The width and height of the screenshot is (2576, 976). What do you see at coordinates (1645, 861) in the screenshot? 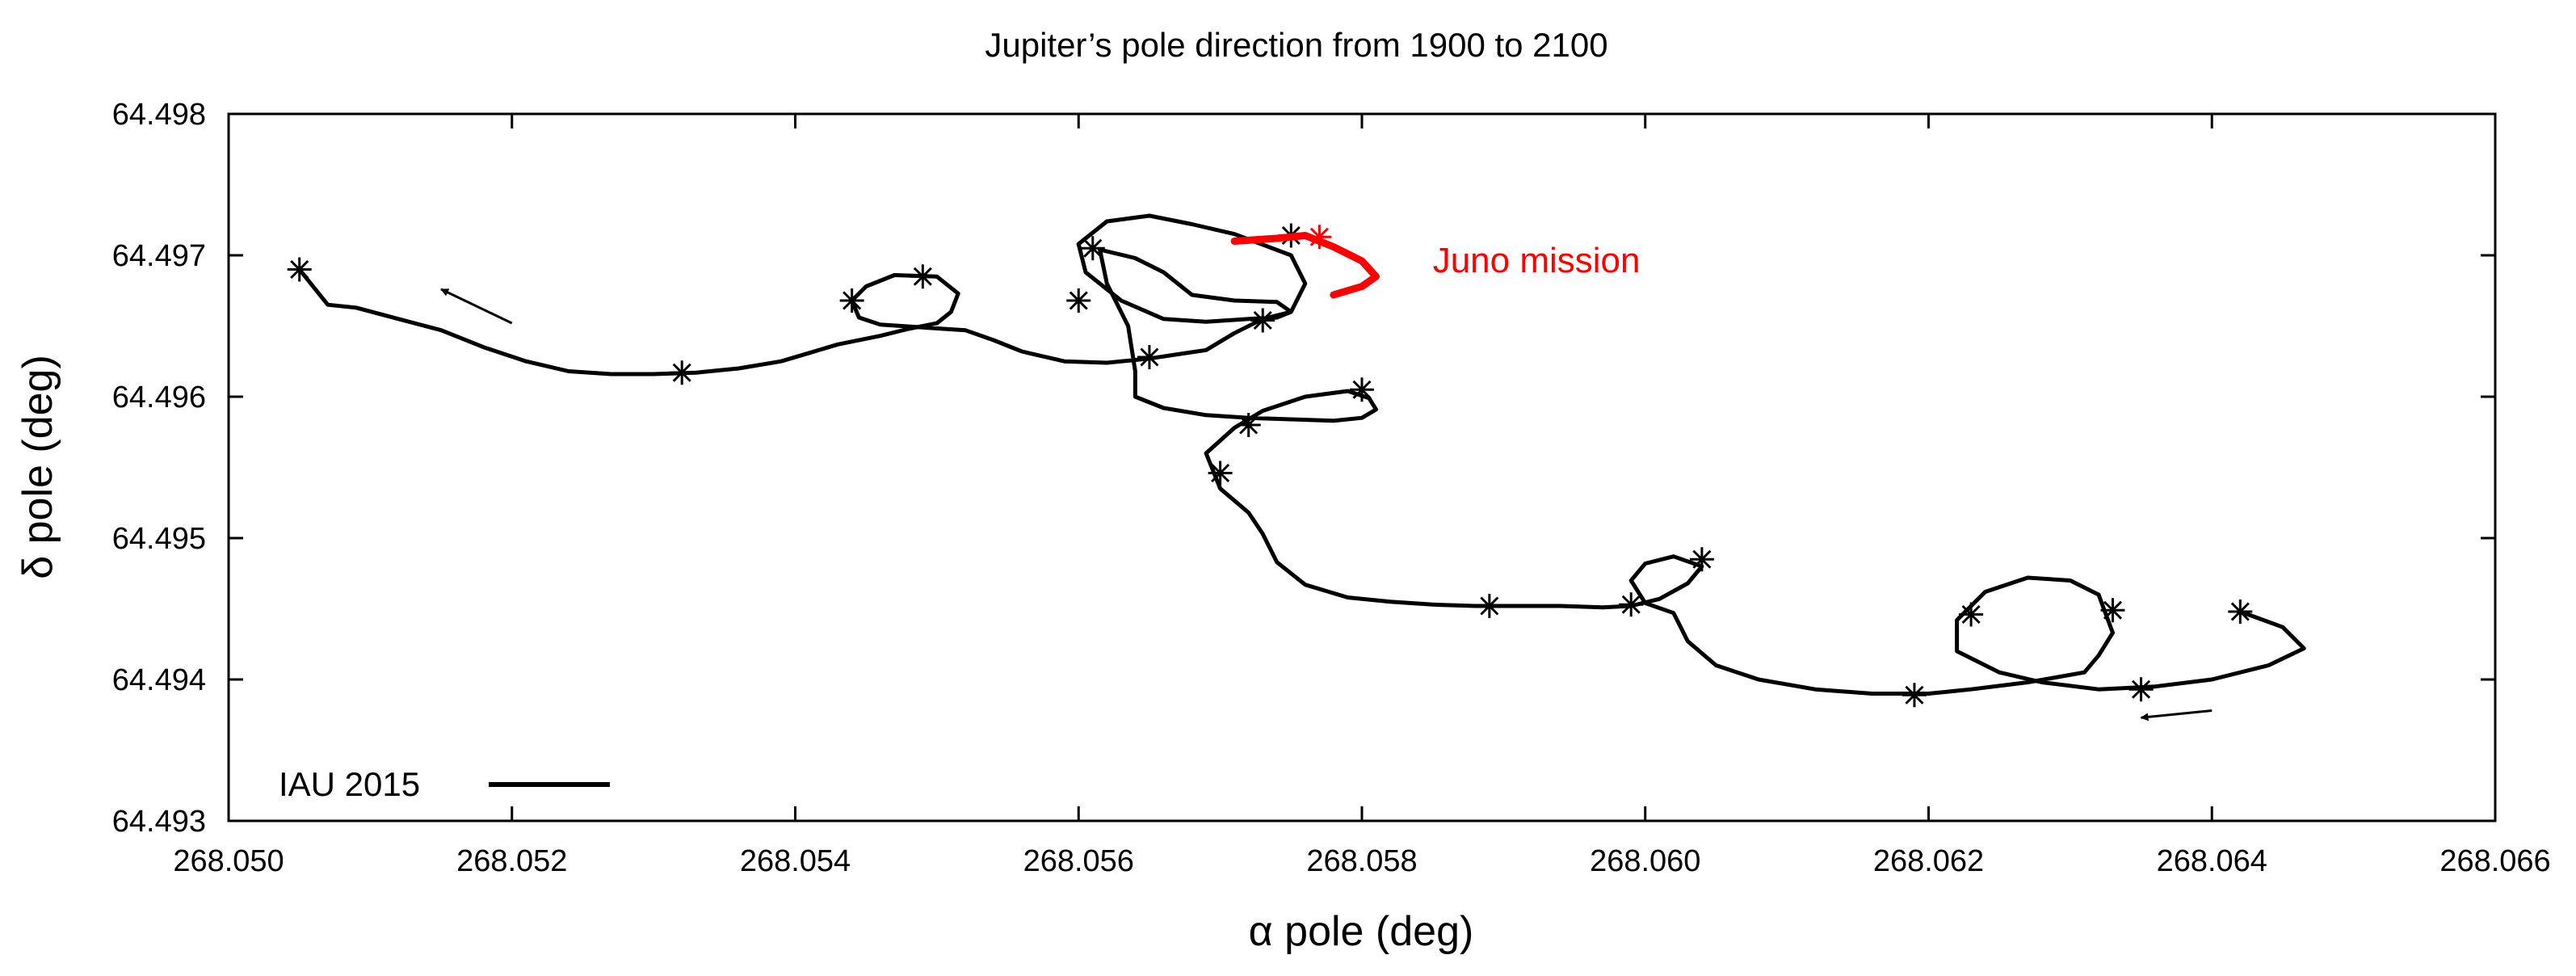
I see `x-tick-label: 268.060` at bounding box center [1645, 861].